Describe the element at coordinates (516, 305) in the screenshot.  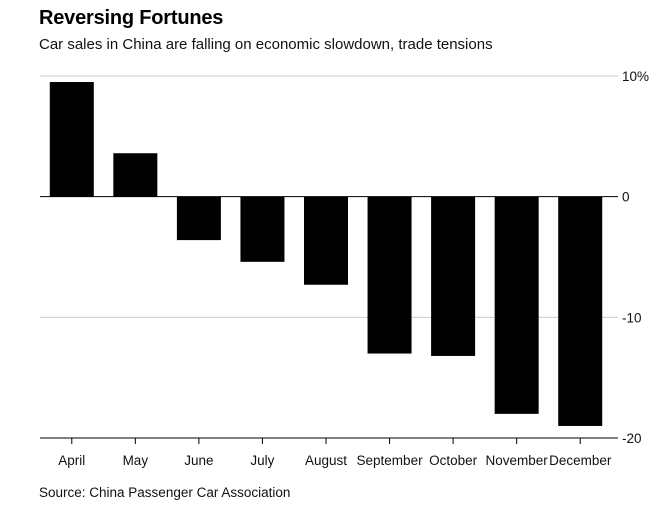
I see `bar-november` at that location.